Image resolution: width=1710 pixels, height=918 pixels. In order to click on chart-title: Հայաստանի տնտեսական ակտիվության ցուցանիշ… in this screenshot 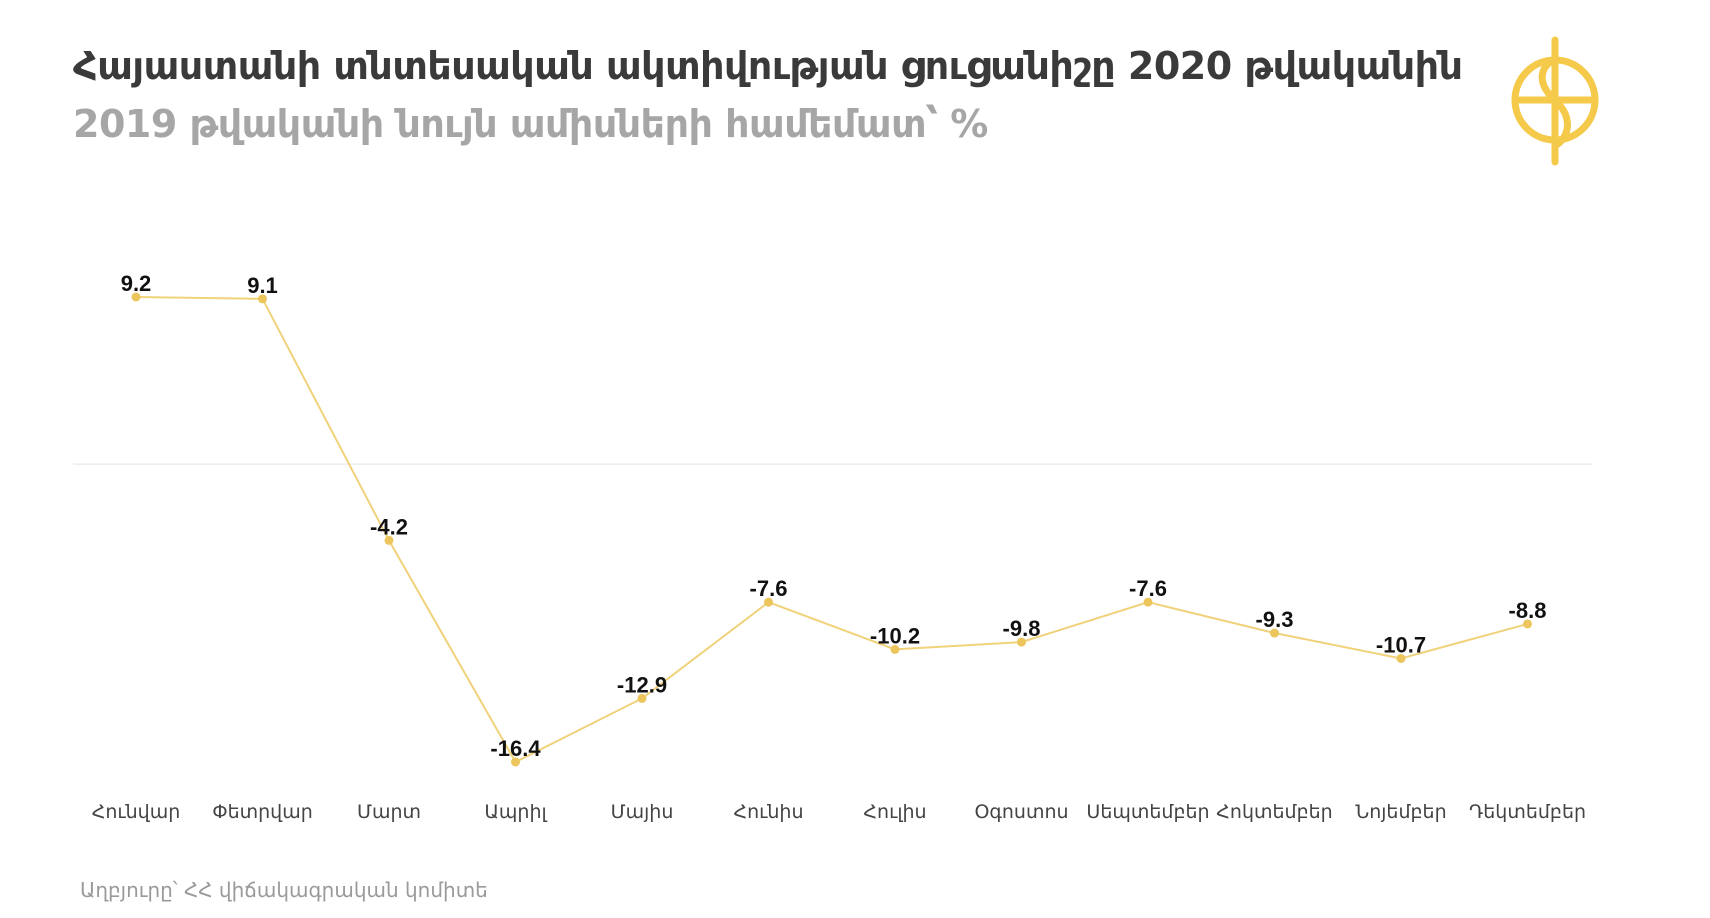, I will do `click(768, 66)`.